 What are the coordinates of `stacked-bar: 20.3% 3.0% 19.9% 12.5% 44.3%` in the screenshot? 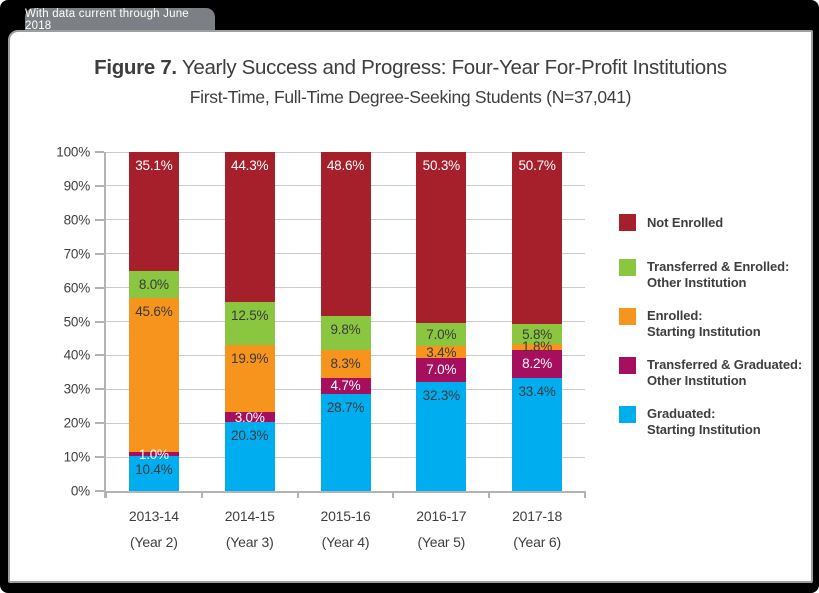 It's located at (249, 321).